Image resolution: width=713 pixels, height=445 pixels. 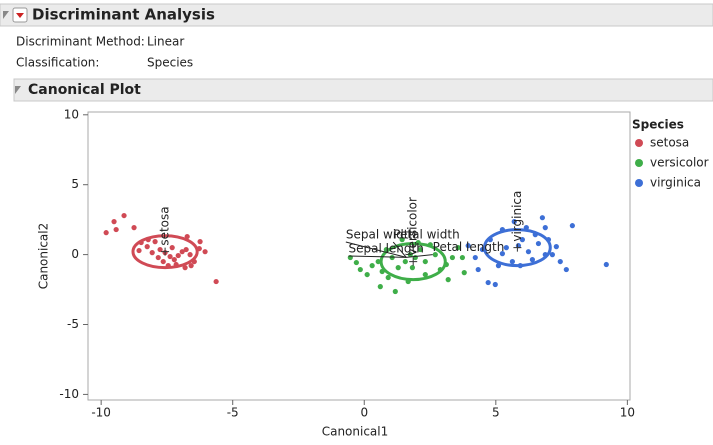 What do you see at coordinates (123, 15) in the screenshot?
I see `header-title: Discriminant Analysis` at bounding box center [123, 15].